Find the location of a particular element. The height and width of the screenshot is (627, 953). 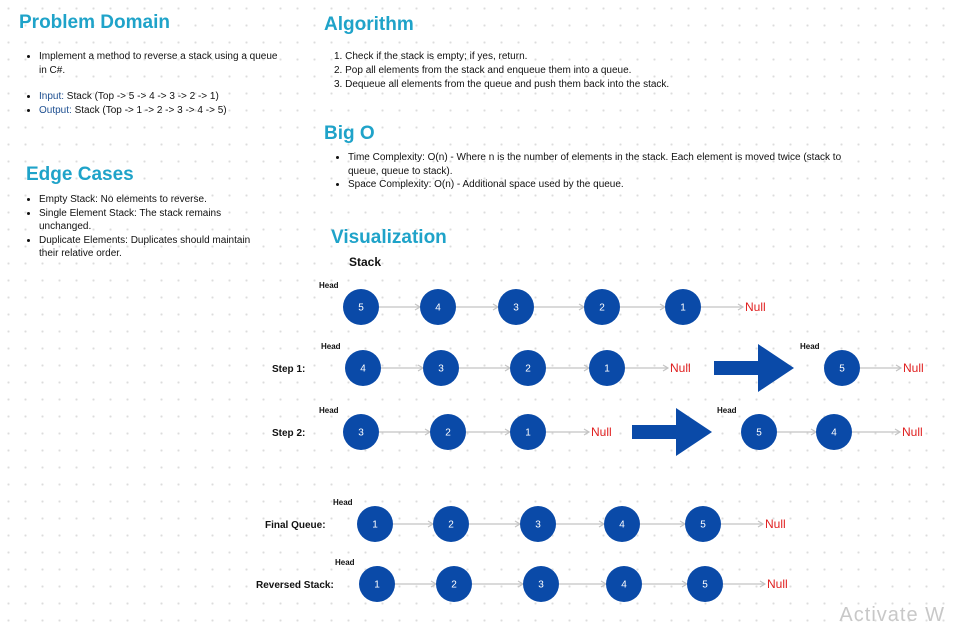

row-label: Step 1: is located at coordinates (288, 369).